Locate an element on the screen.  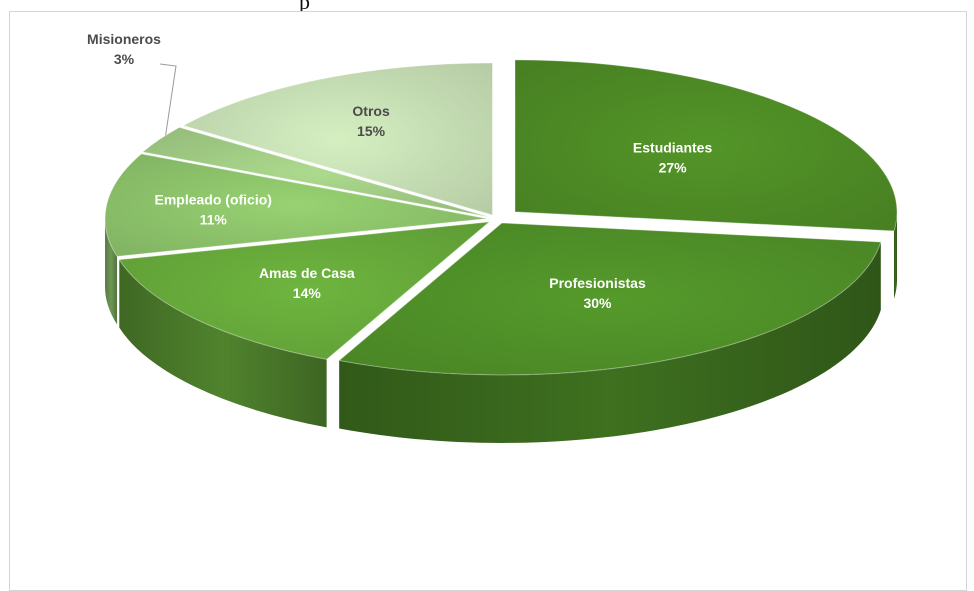
label-profesionistas-value: 30% is located at coordinates (597, 303).